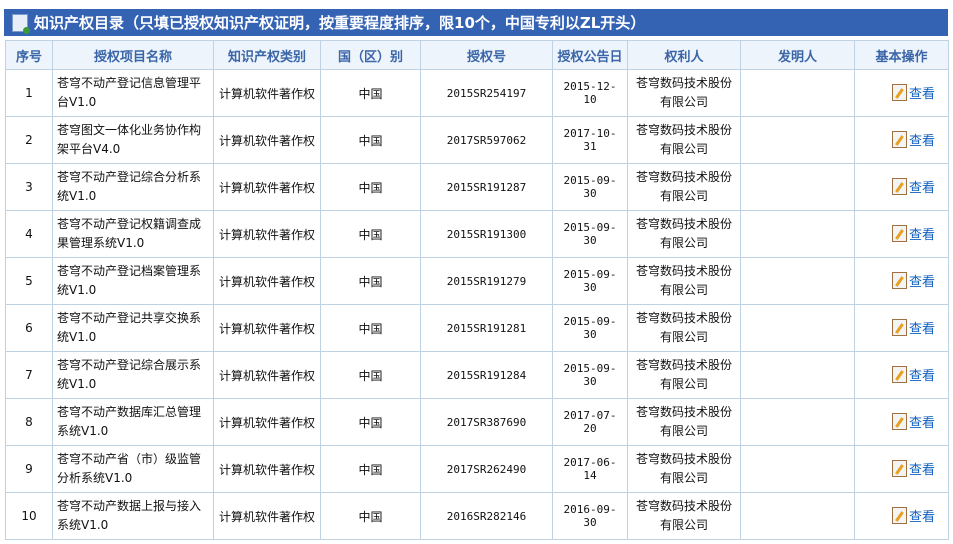 Image resolution: width=953 pixels, height=544 pixels. I want to click on cell-name: 苍穹不动产数据库汇总管理系统V1.0, so click(133, 422).